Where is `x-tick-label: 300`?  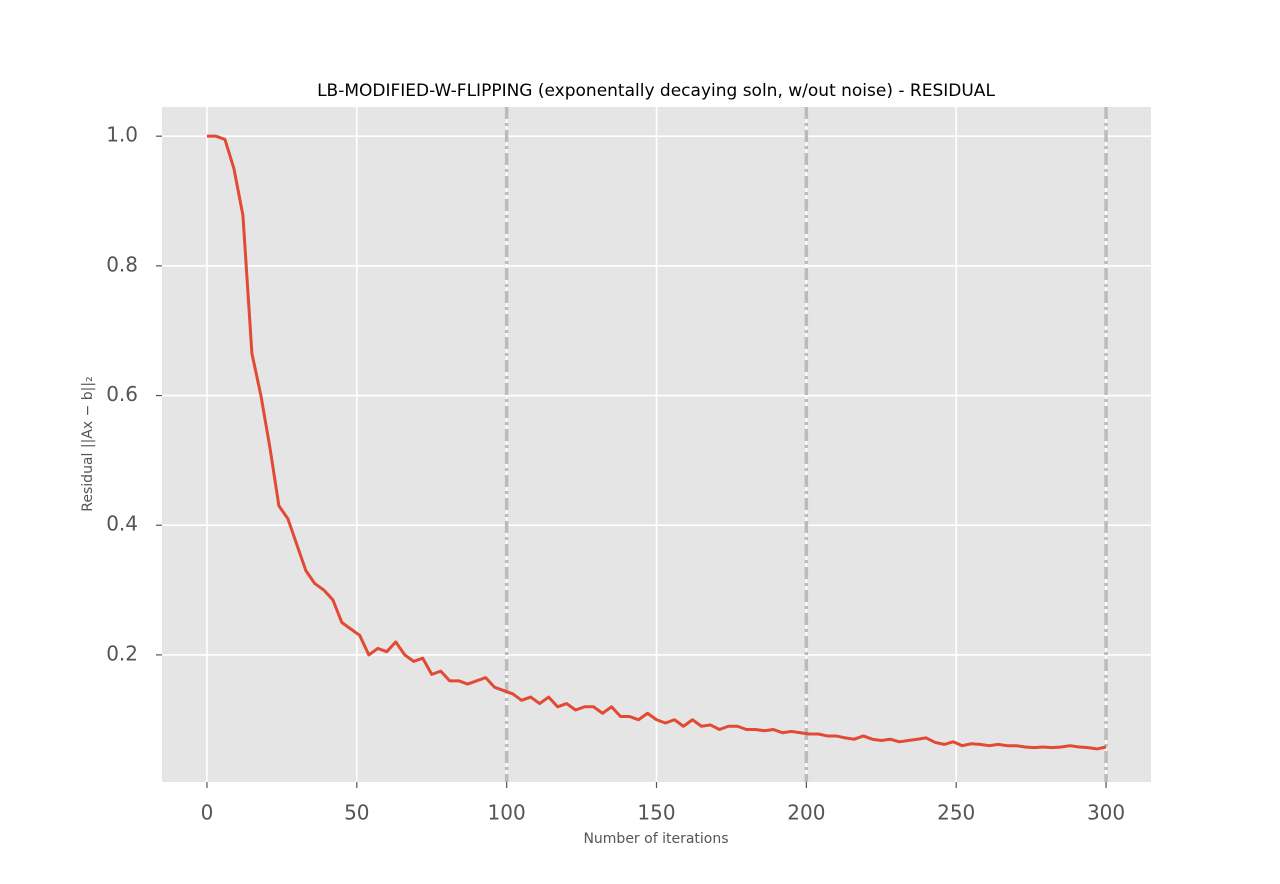 x-tick-label: 300 is located at coordinates (1106, 813).